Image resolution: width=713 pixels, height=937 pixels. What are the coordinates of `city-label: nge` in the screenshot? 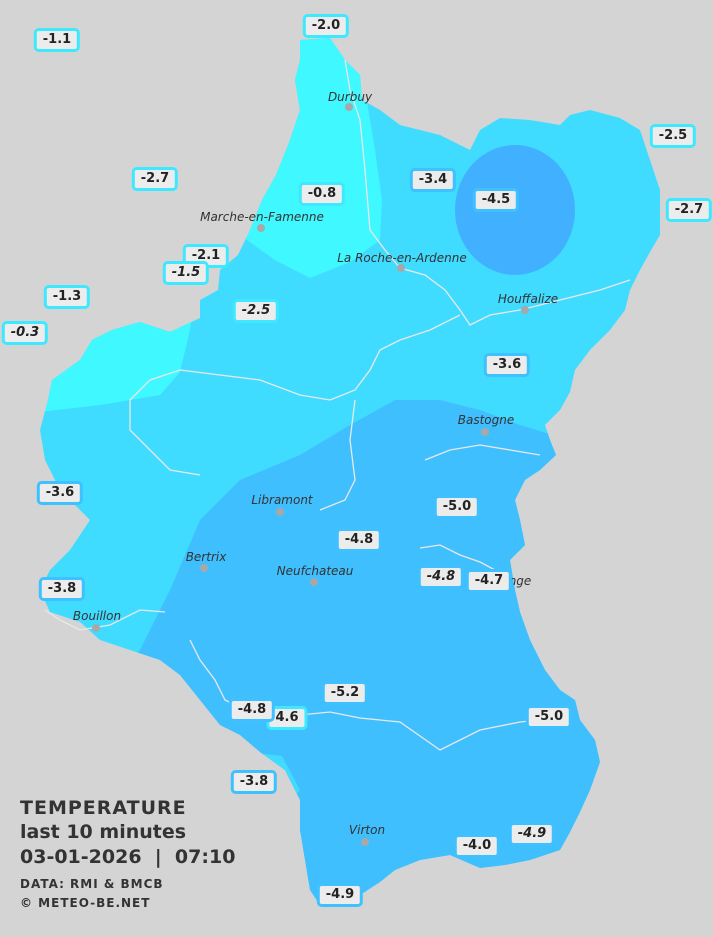 It's located at (520, 581).